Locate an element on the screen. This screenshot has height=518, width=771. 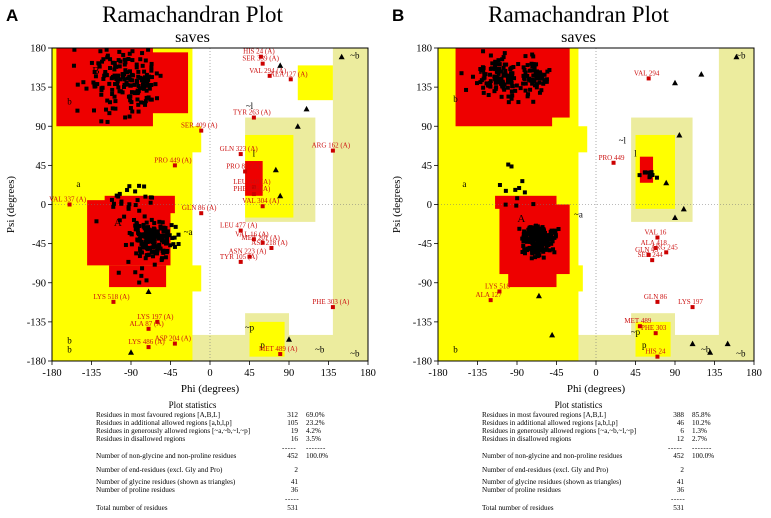
panel-label: B is located at coordinates (398, 15).